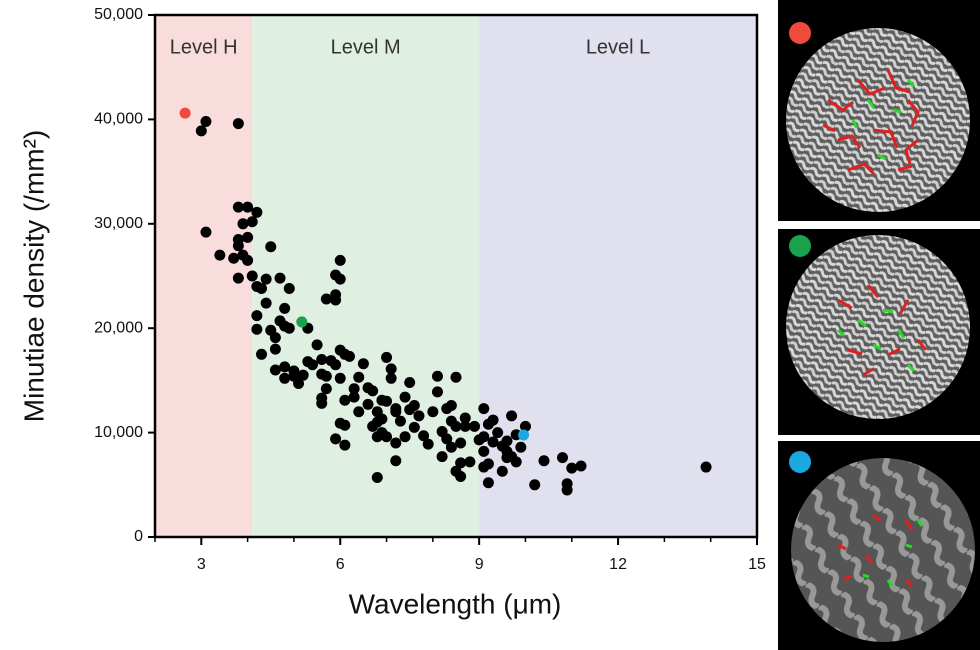  I want to click on region-label: Level L, so click(618, 47).